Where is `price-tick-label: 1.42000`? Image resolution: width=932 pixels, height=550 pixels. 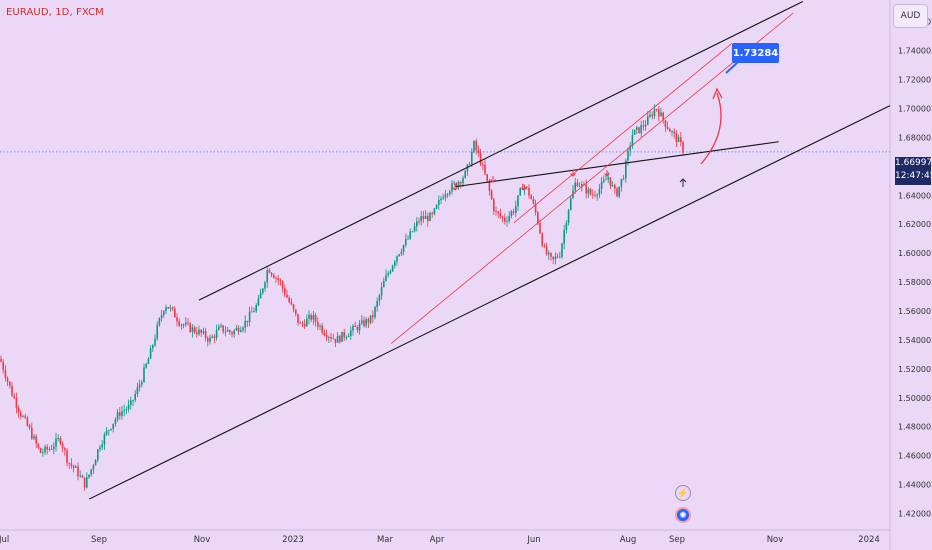 price-tick-label: 1.42000 is located at coordinates (914, 514).